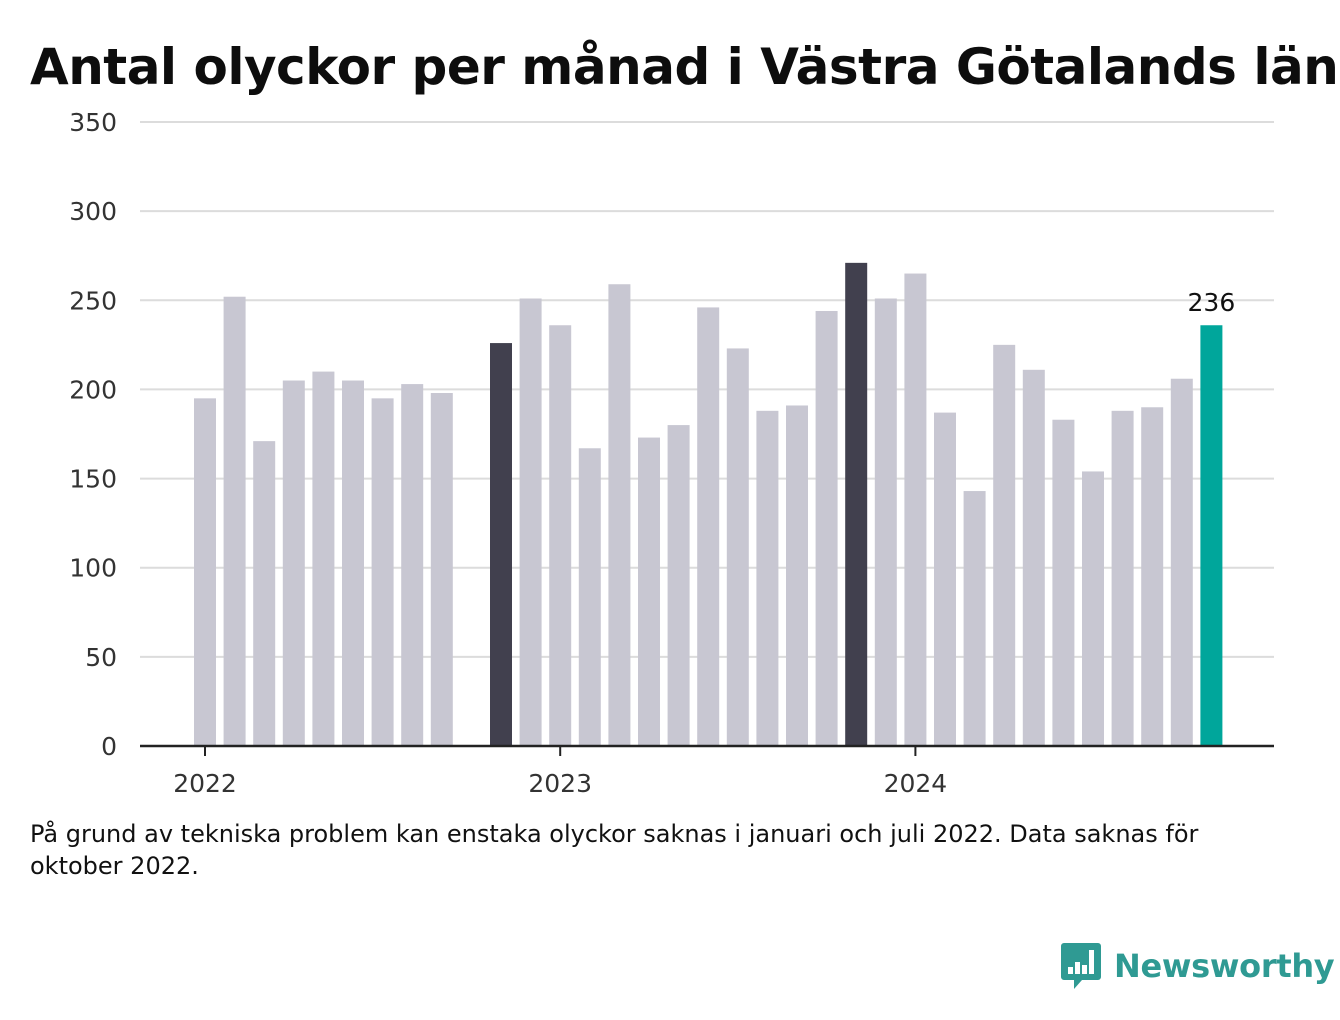  I want to click on x-tick-label: 2022, so click(205, 783).